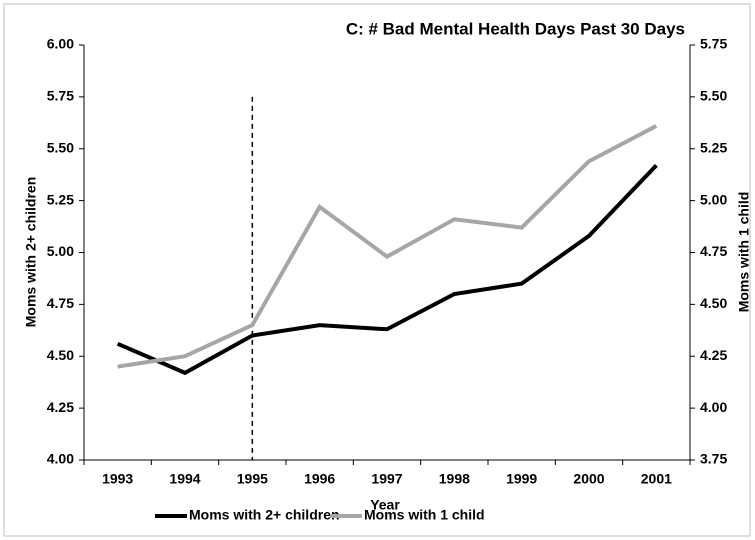 This screenshot has height=540, width=755. Describe the element at coordinates (713, 303) in the screenshot. I see `y2-tick-label: 4.50` at that location.